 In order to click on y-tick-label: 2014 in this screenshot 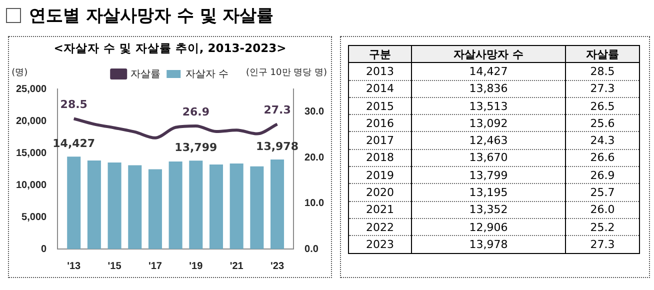, I will do `click(380, 89)`.